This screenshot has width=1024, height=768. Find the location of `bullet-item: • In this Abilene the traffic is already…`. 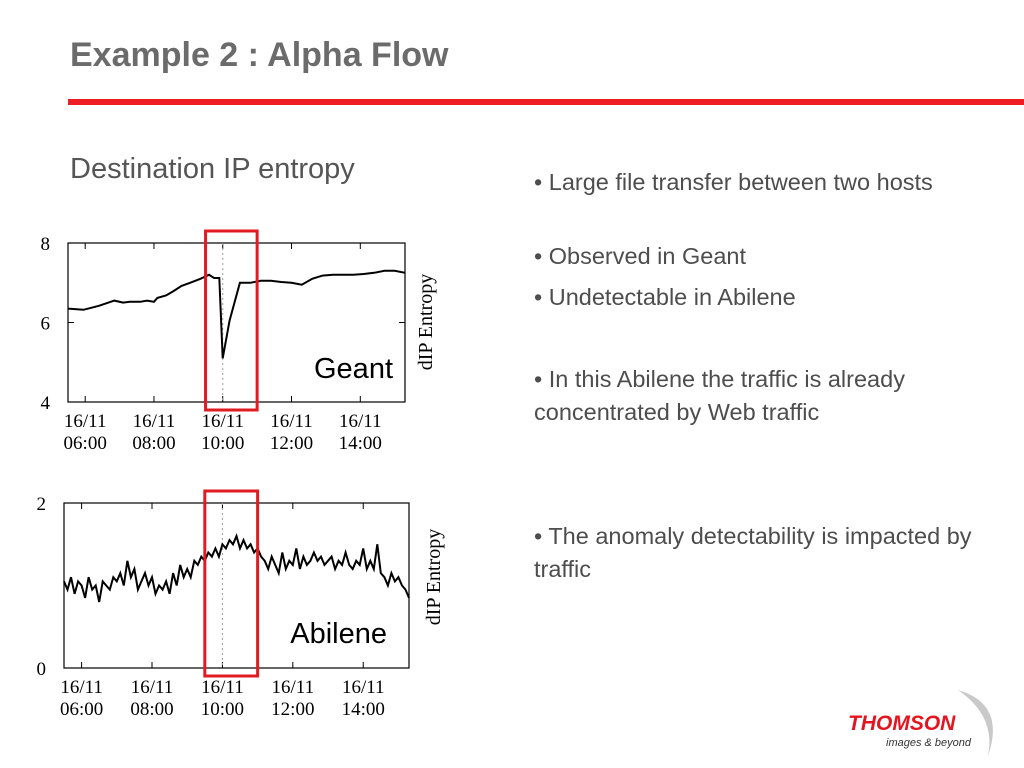

bullet-item: • In this Abilene the traffic is already… is located at coordinates (719, 395).